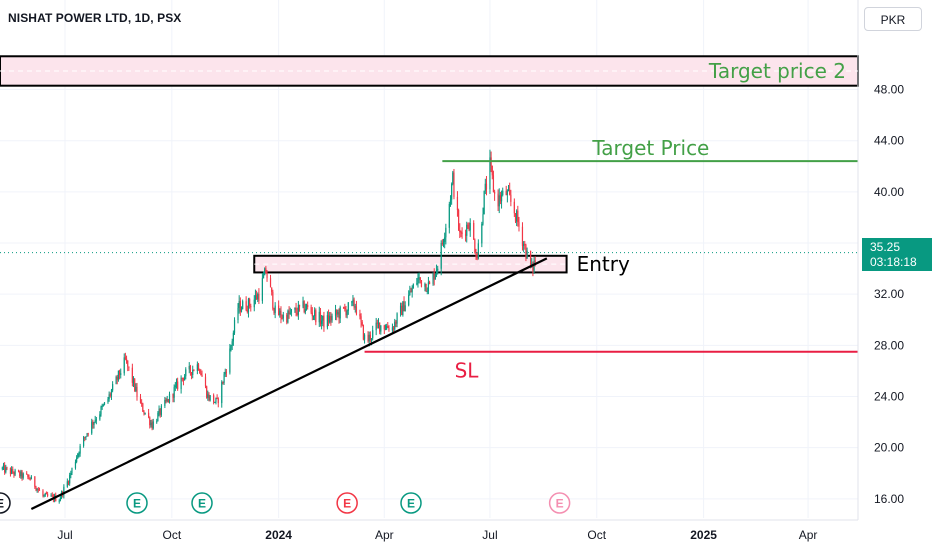 This screenshot has width=932, height=550. Describe the element at coordinates (95, 18) in the screenshot. I see `symbol-title: NISHAT POWER LTD, 1D, PSX` at that location.